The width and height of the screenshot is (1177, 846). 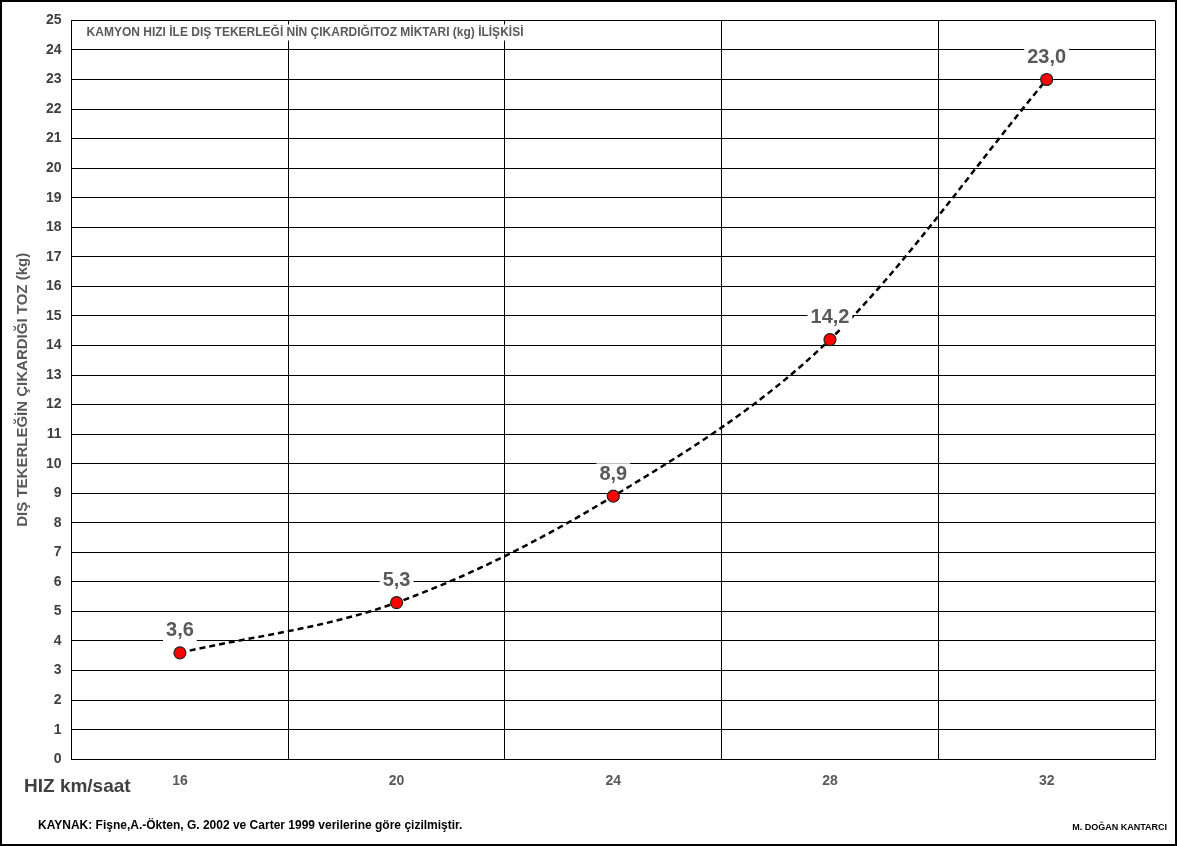 What do you see at coordinates (57, 521) in the screenshot?
I see `y-tick-label: 8` at bounding box center [57, 521].